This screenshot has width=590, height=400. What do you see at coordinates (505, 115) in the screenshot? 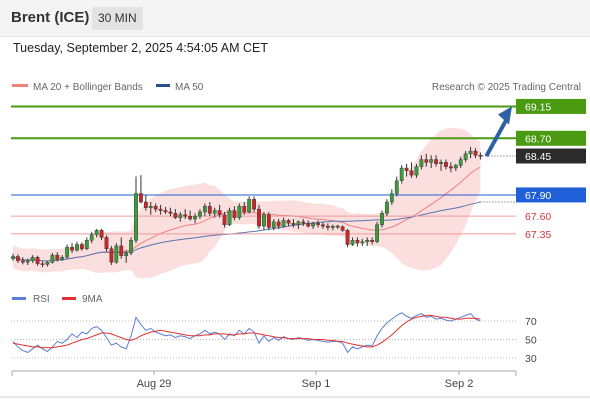
I see `projection-arrow-head` at bounding box center [505, 115].